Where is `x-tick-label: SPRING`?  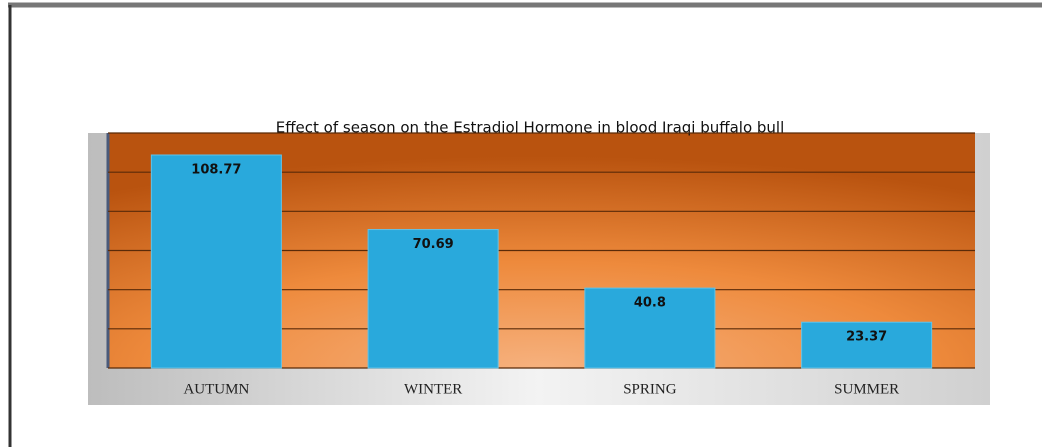 x-tick-label: SPRING is located at coordinates (650, 389).